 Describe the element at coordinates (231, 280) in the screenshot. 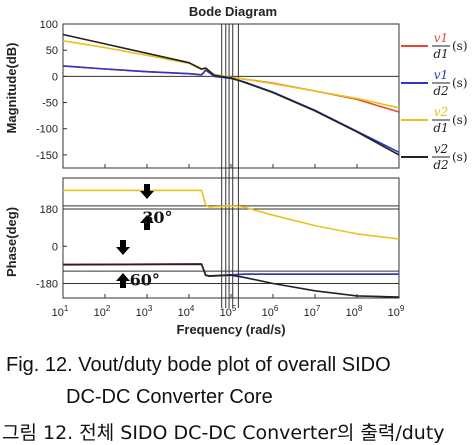

I see `phase-series-v2-d2` at that location.